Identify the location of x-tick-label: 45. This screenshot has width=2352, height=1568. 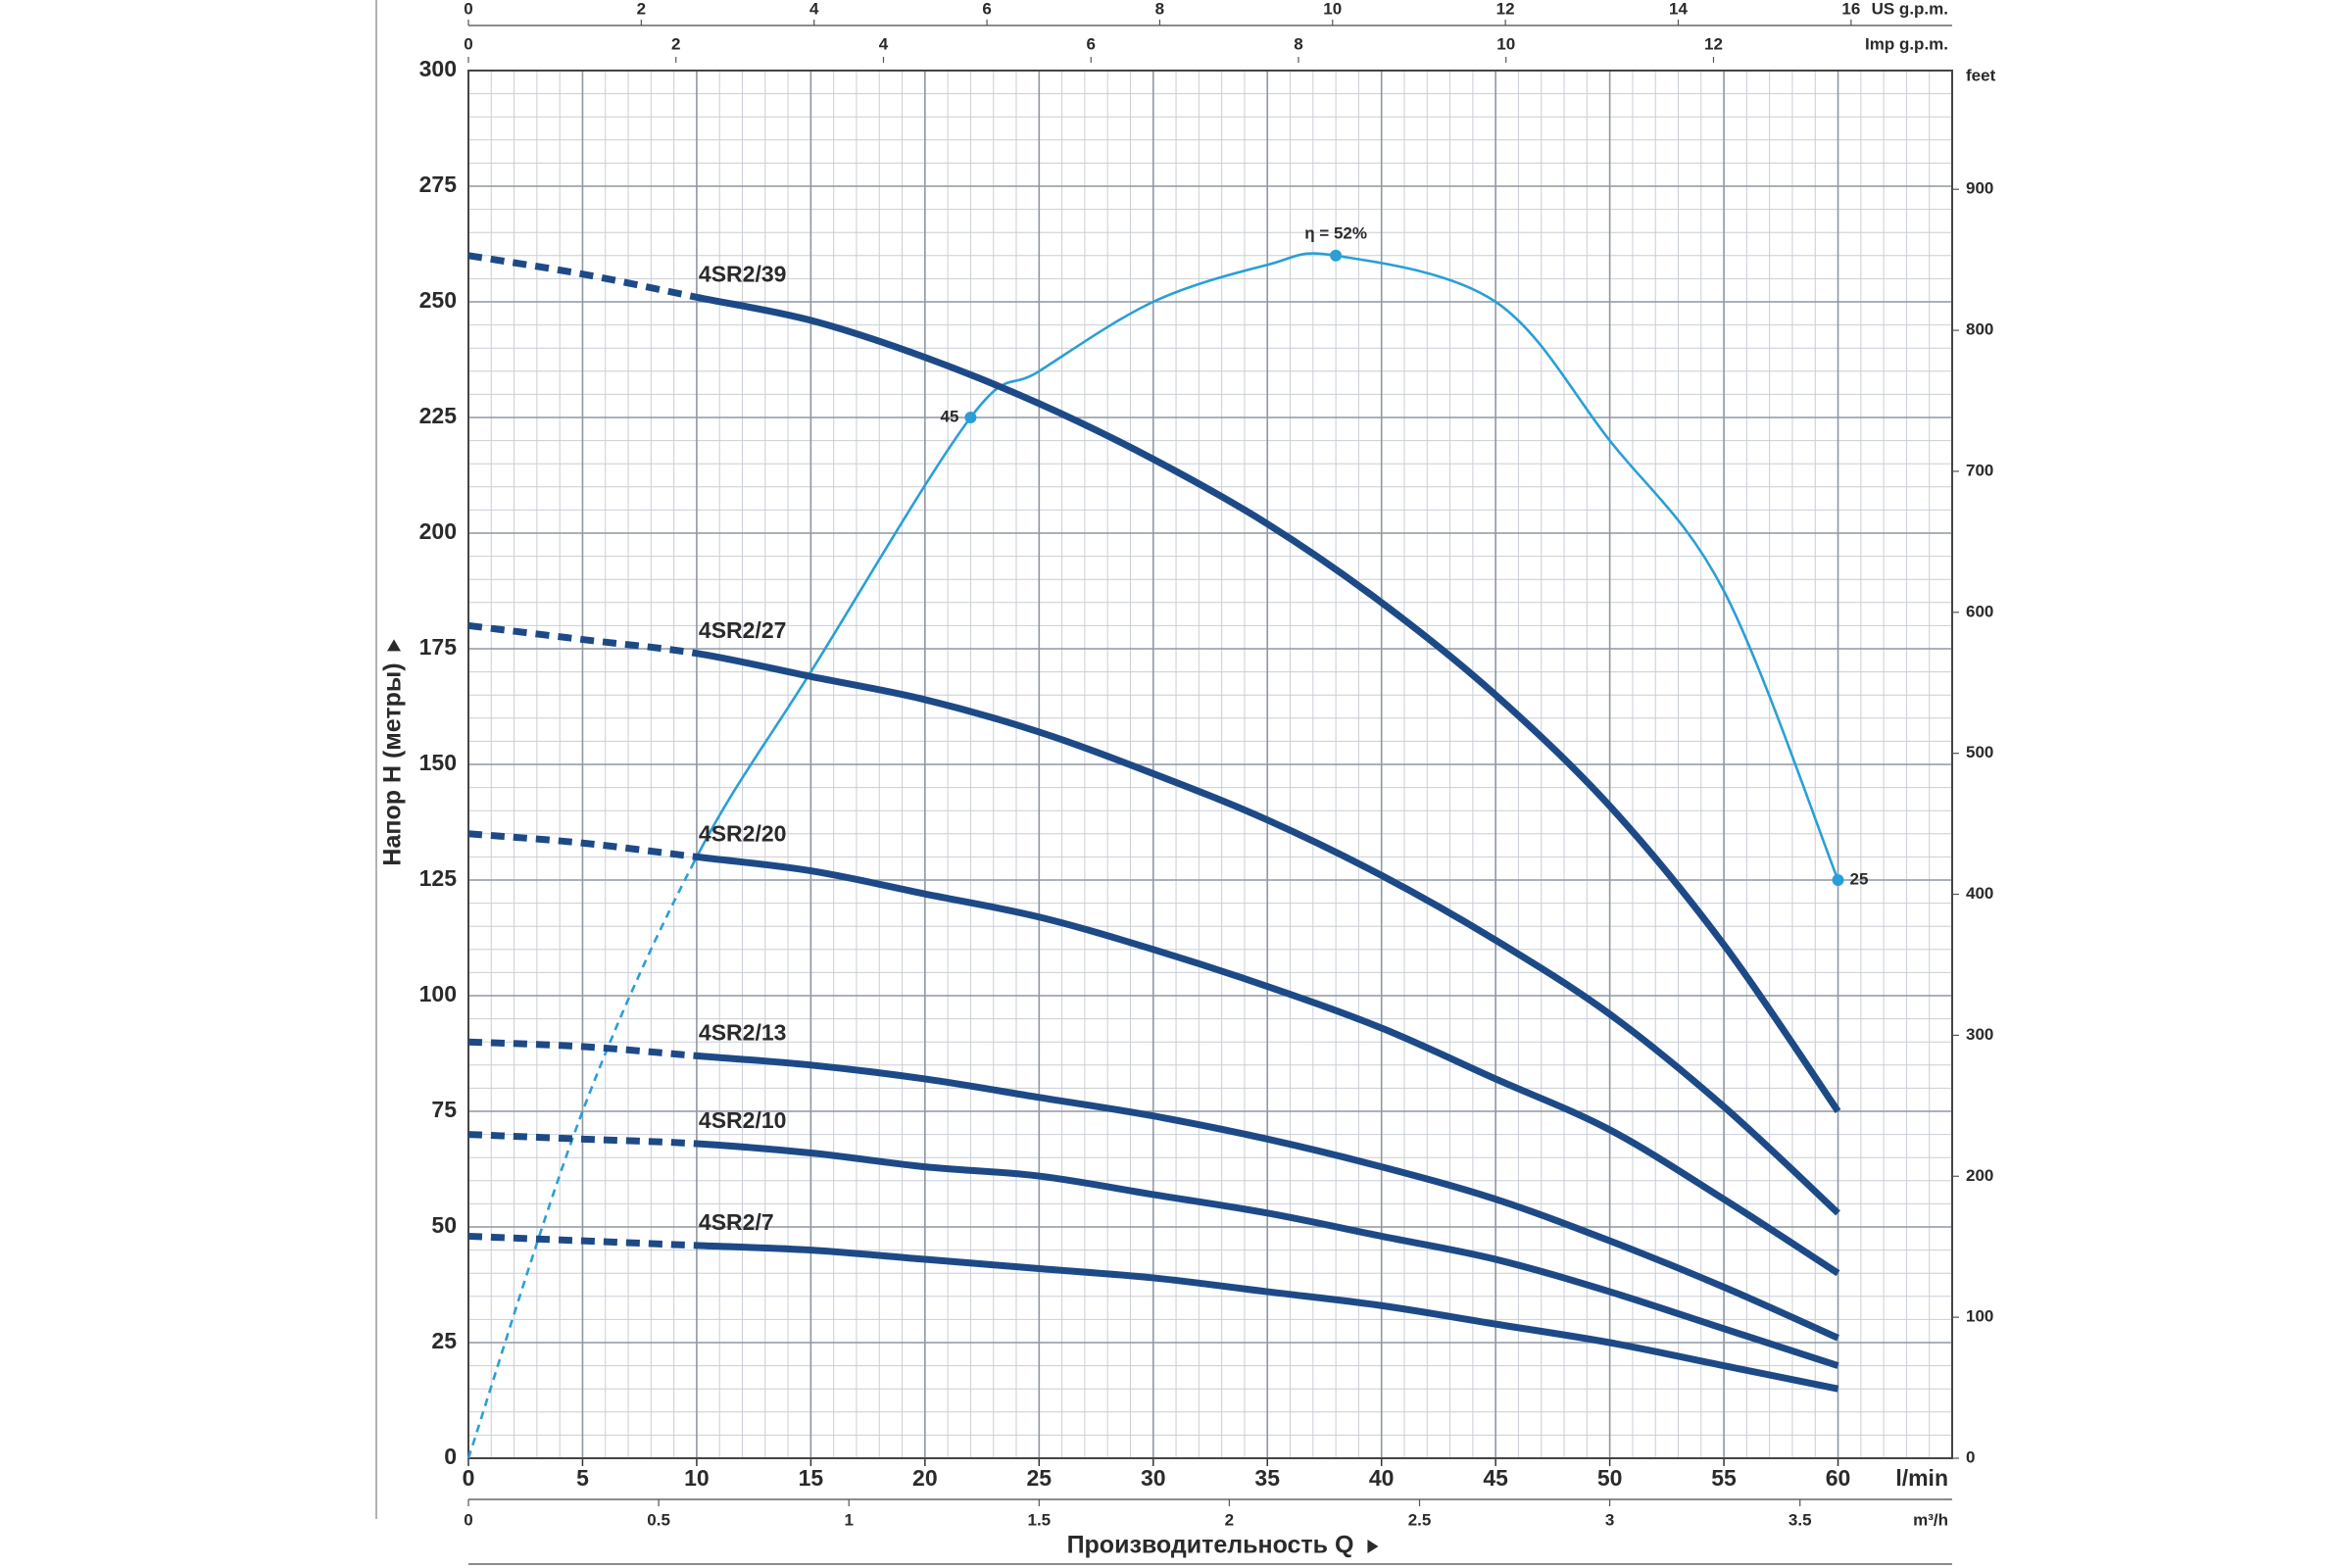
(1495, 1478).